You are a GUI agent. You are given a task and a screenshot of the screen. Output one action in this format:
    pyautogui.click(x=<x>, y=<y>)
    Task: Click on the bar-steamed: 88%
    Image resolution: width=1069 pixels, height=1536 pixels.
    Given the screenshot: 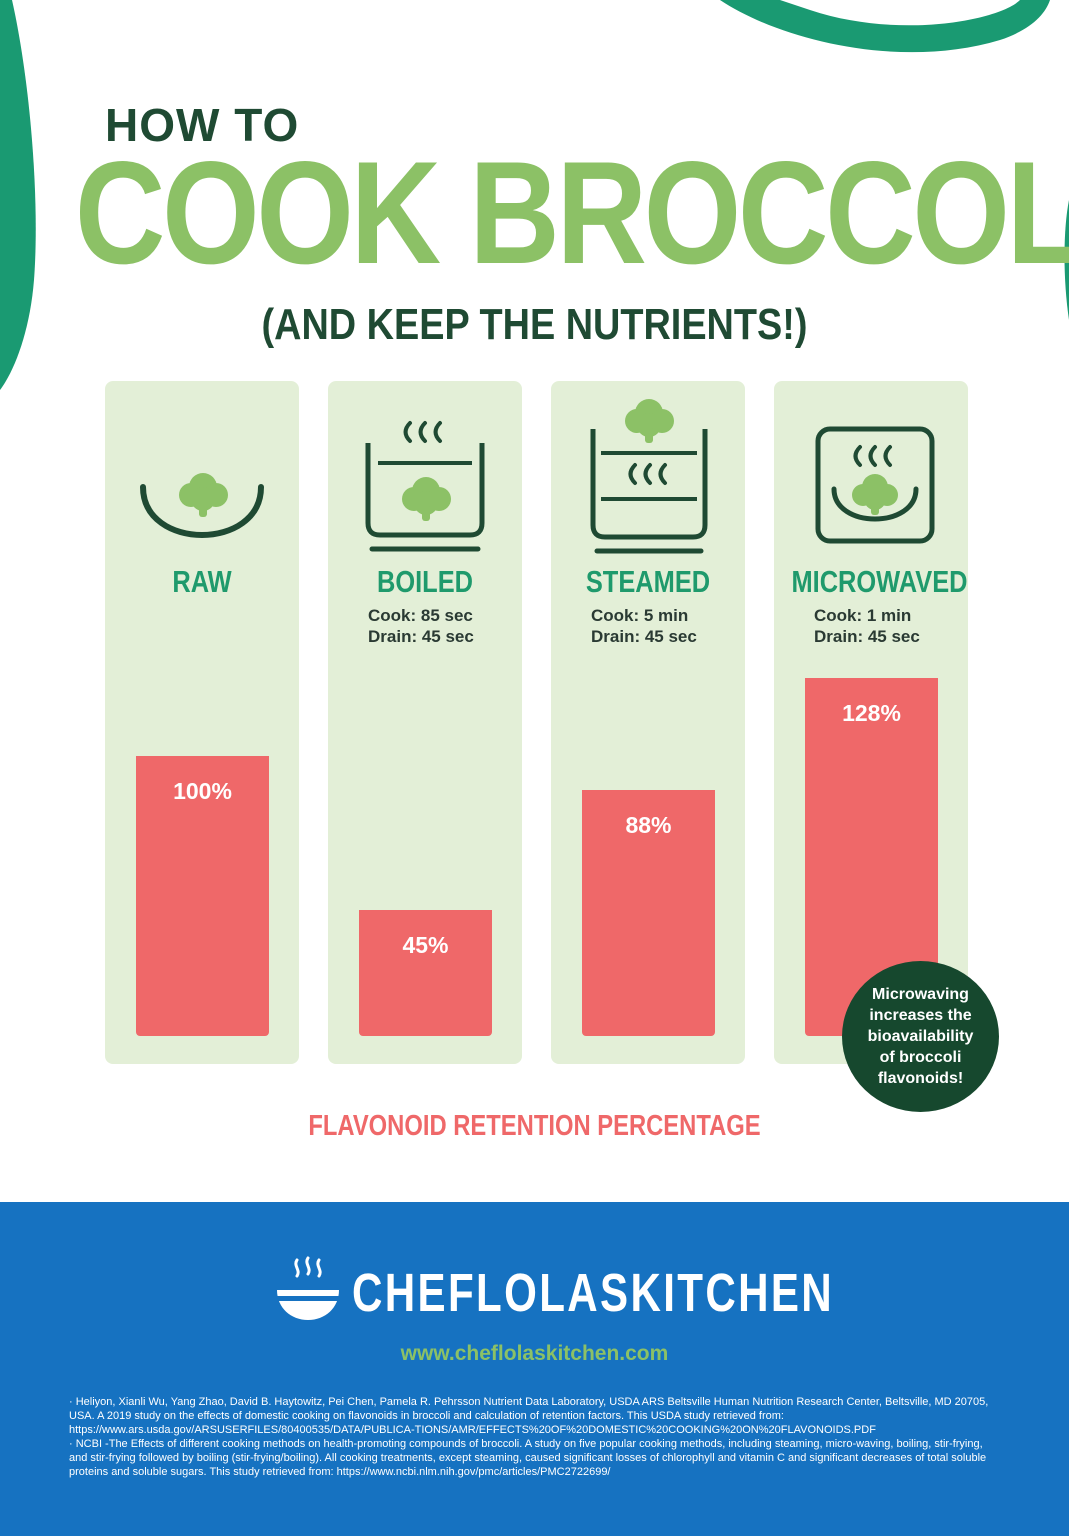 What is the action you would take?
    pyautogui.click(x=648, y=913)
    